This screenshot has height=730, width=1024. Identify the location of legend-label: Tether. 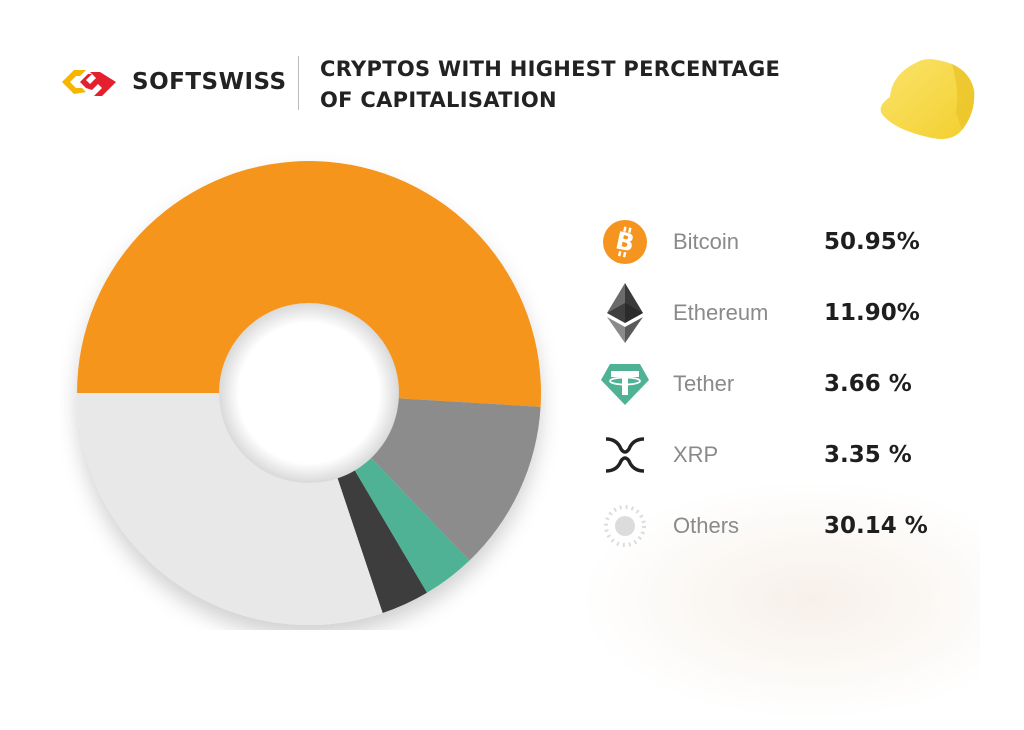
(704, 383).